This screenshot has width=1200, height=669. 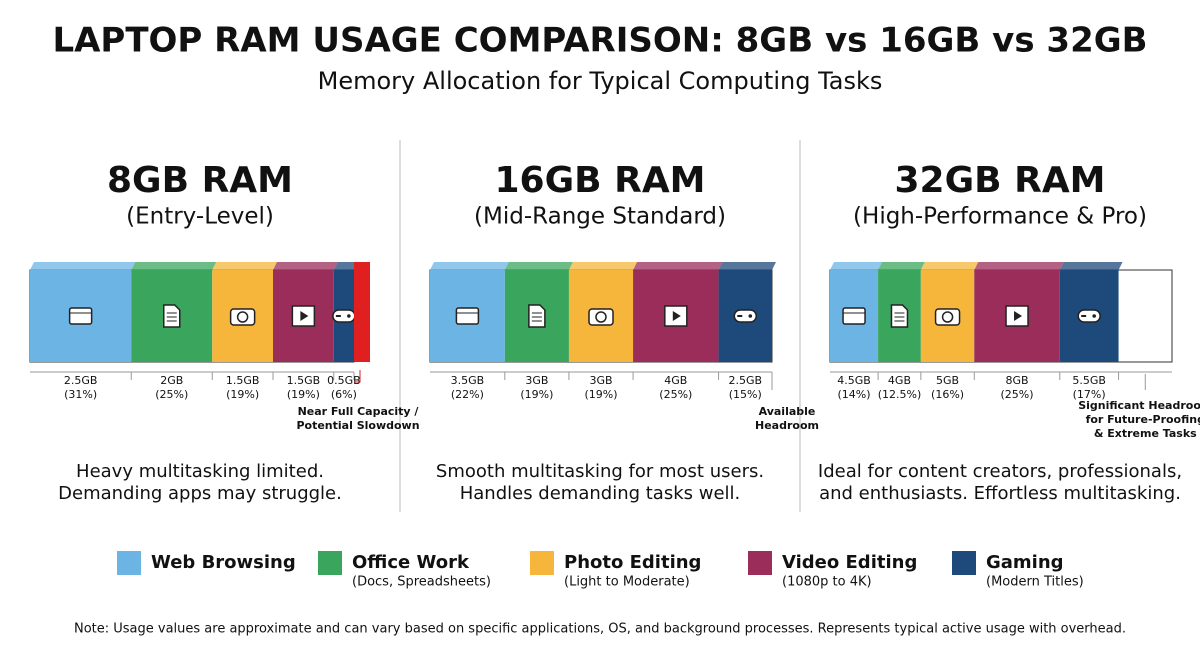 What do you see at coordinates (600, 217) in the screenshot?
I see `panel-subtitle: (Mid-Range Standard)` at bounding box center [600, 217].